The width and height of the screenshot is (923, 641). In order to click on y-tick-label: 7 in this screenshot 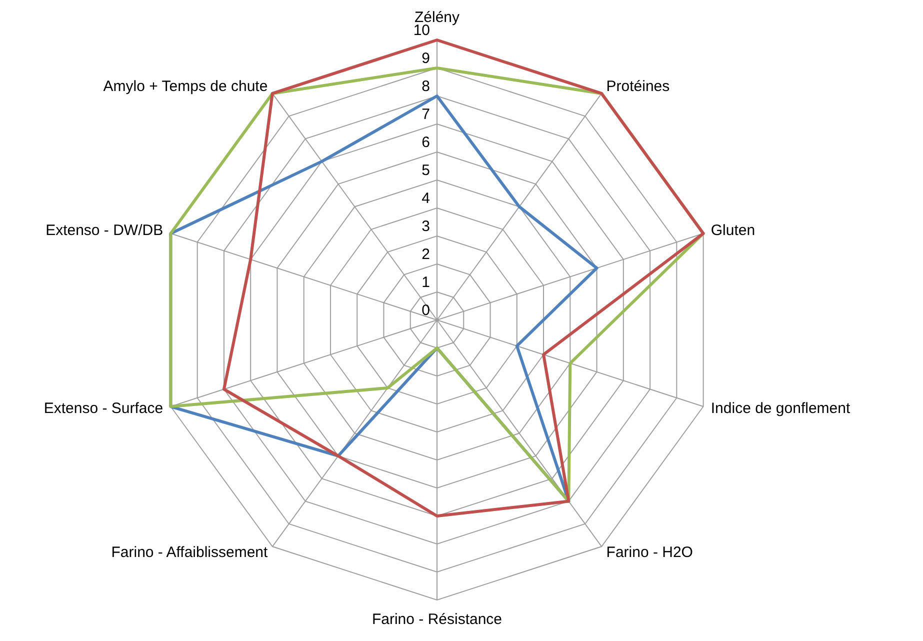, I will do `click(426, 114)`.